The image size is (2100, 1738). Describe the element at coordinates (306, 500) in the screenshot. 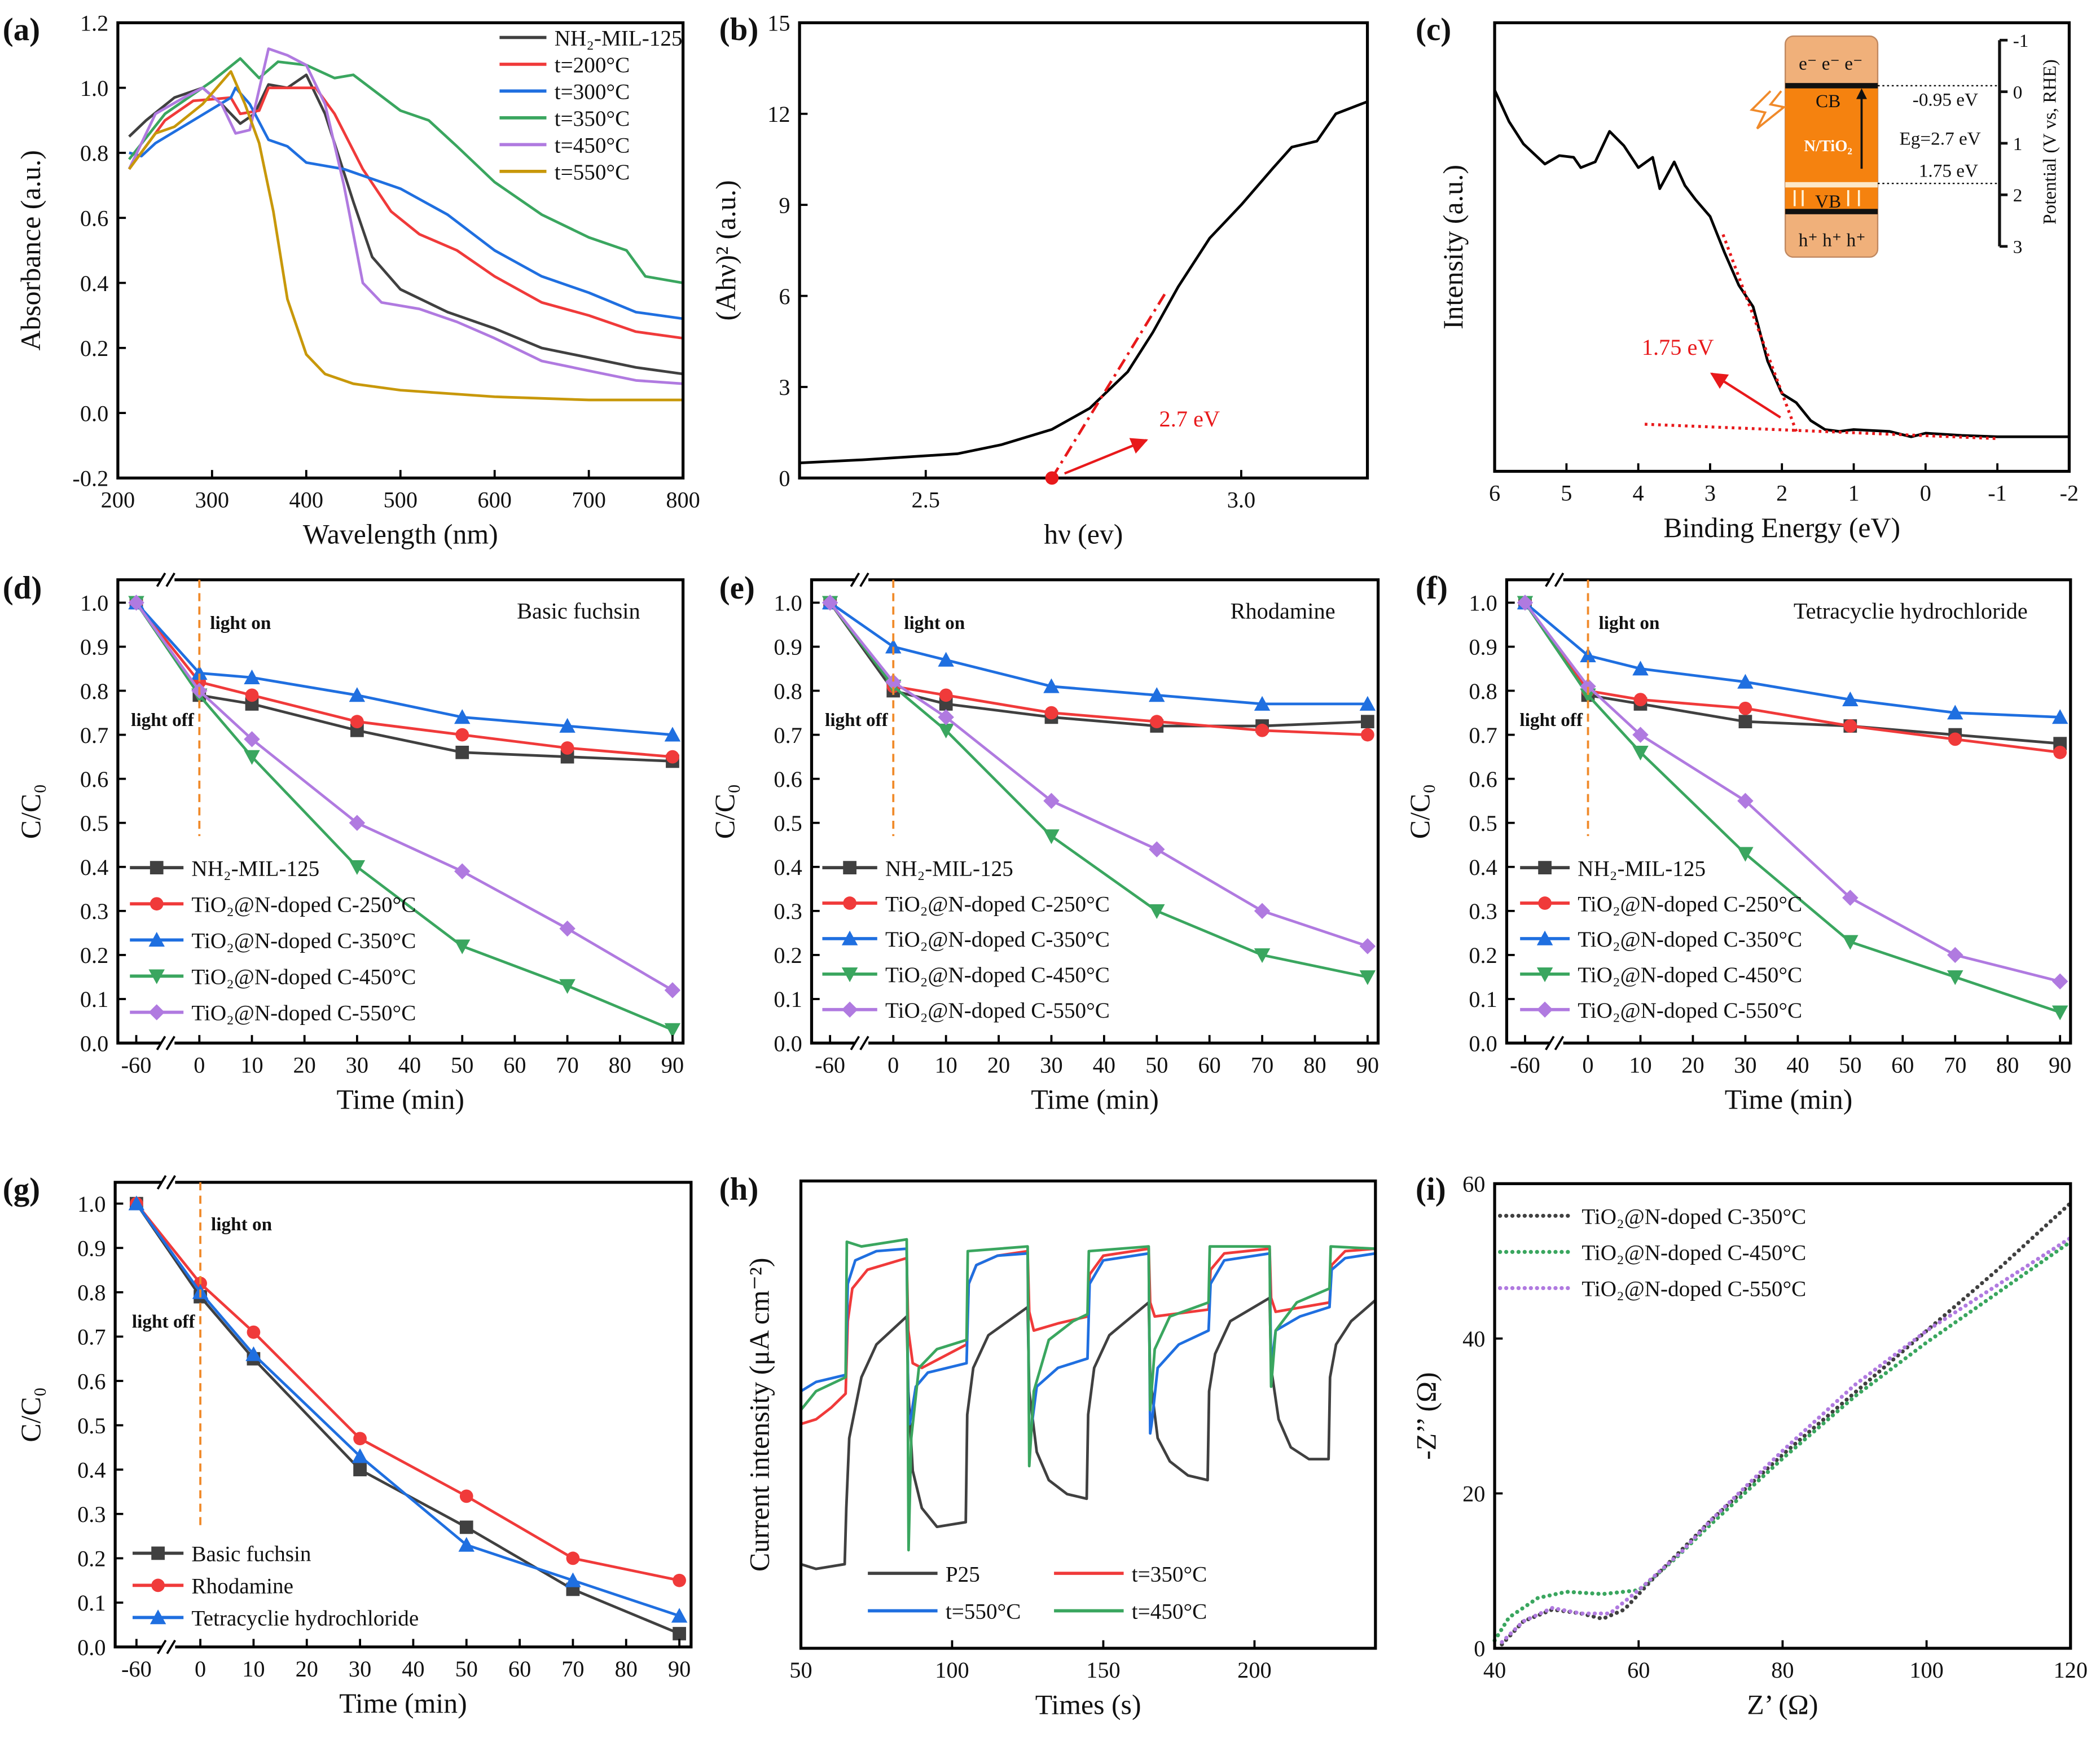

I see `x-tick-label: 400` at that location.